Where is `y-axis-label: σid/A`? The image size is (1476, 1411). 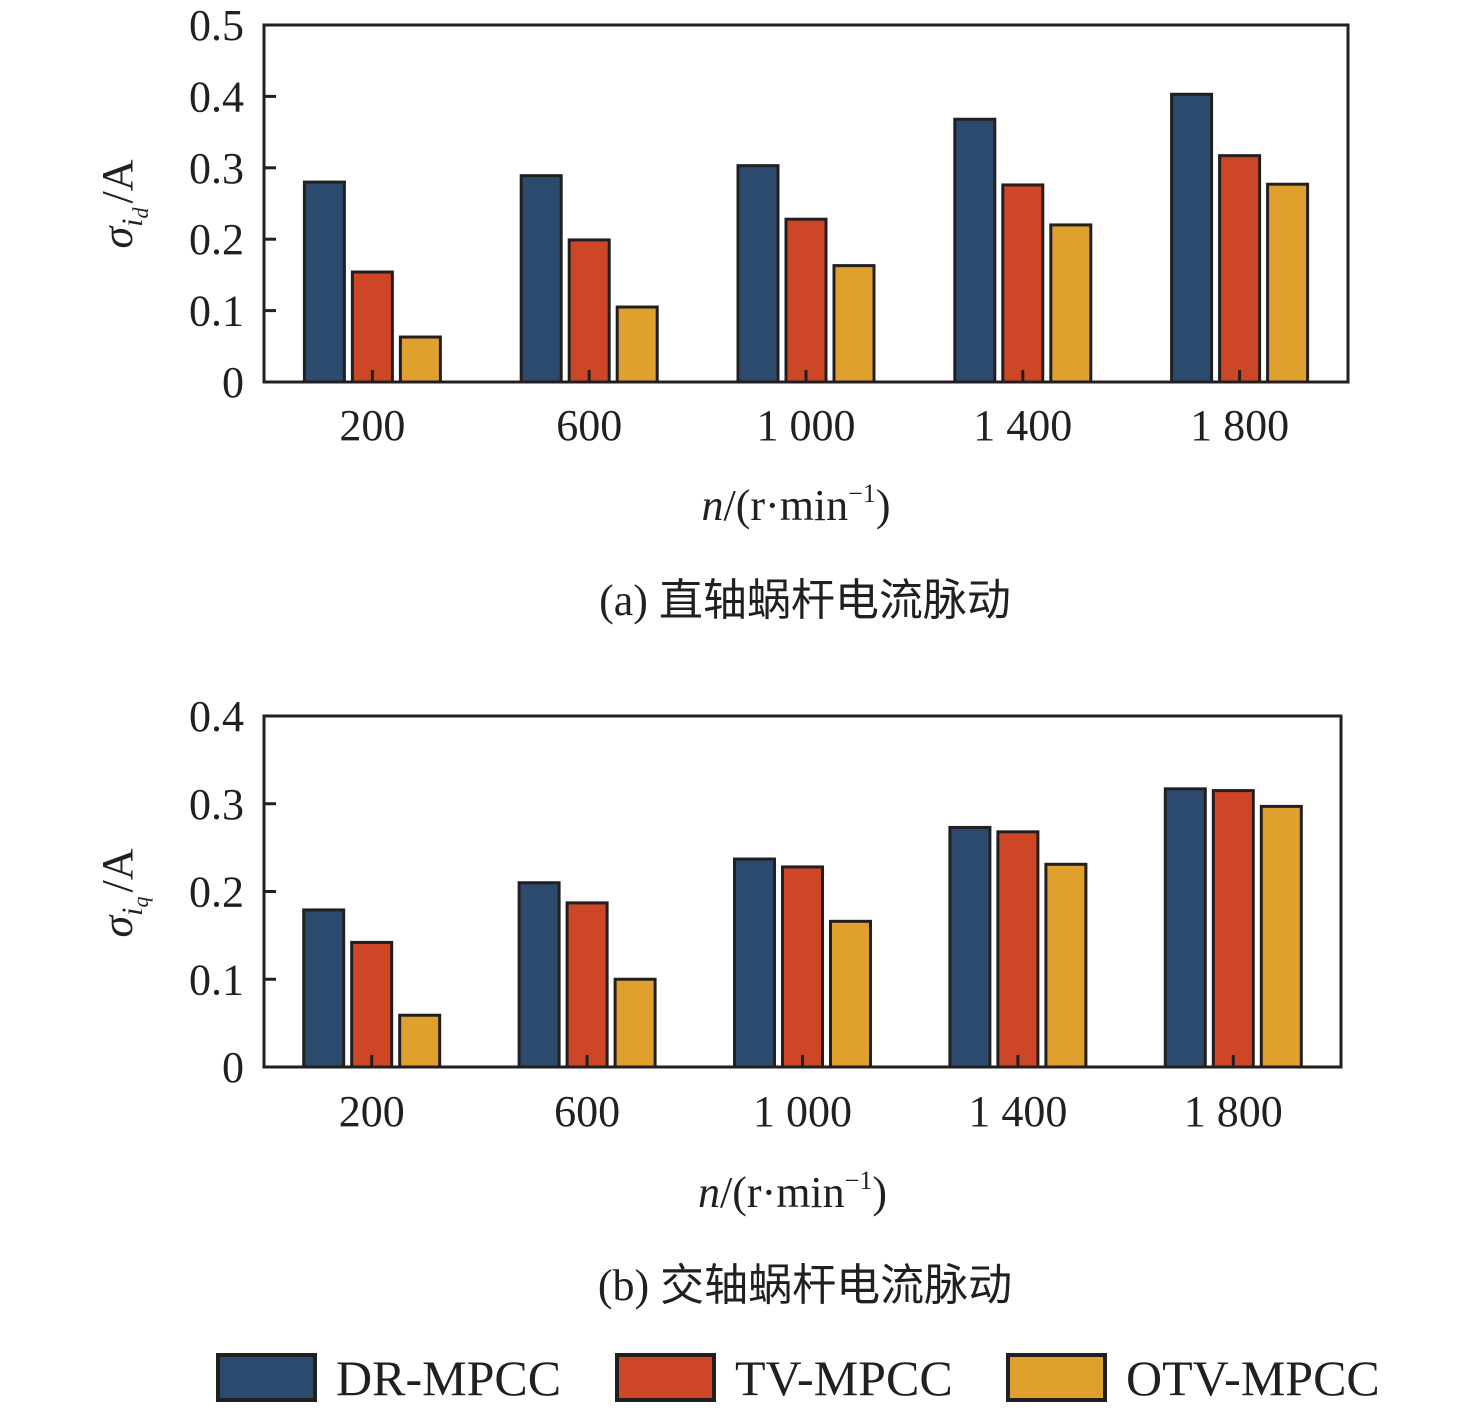 y-axis-label: σid/A is located at coordinates (123, 203).